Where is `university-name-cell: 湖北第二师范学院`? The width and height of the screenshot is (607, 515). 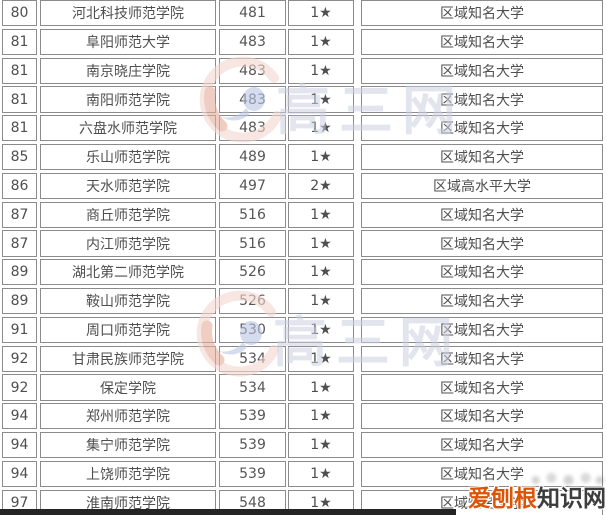
university-name-cell: 湖北第二师范学院 is located at coordinates (128, 272).